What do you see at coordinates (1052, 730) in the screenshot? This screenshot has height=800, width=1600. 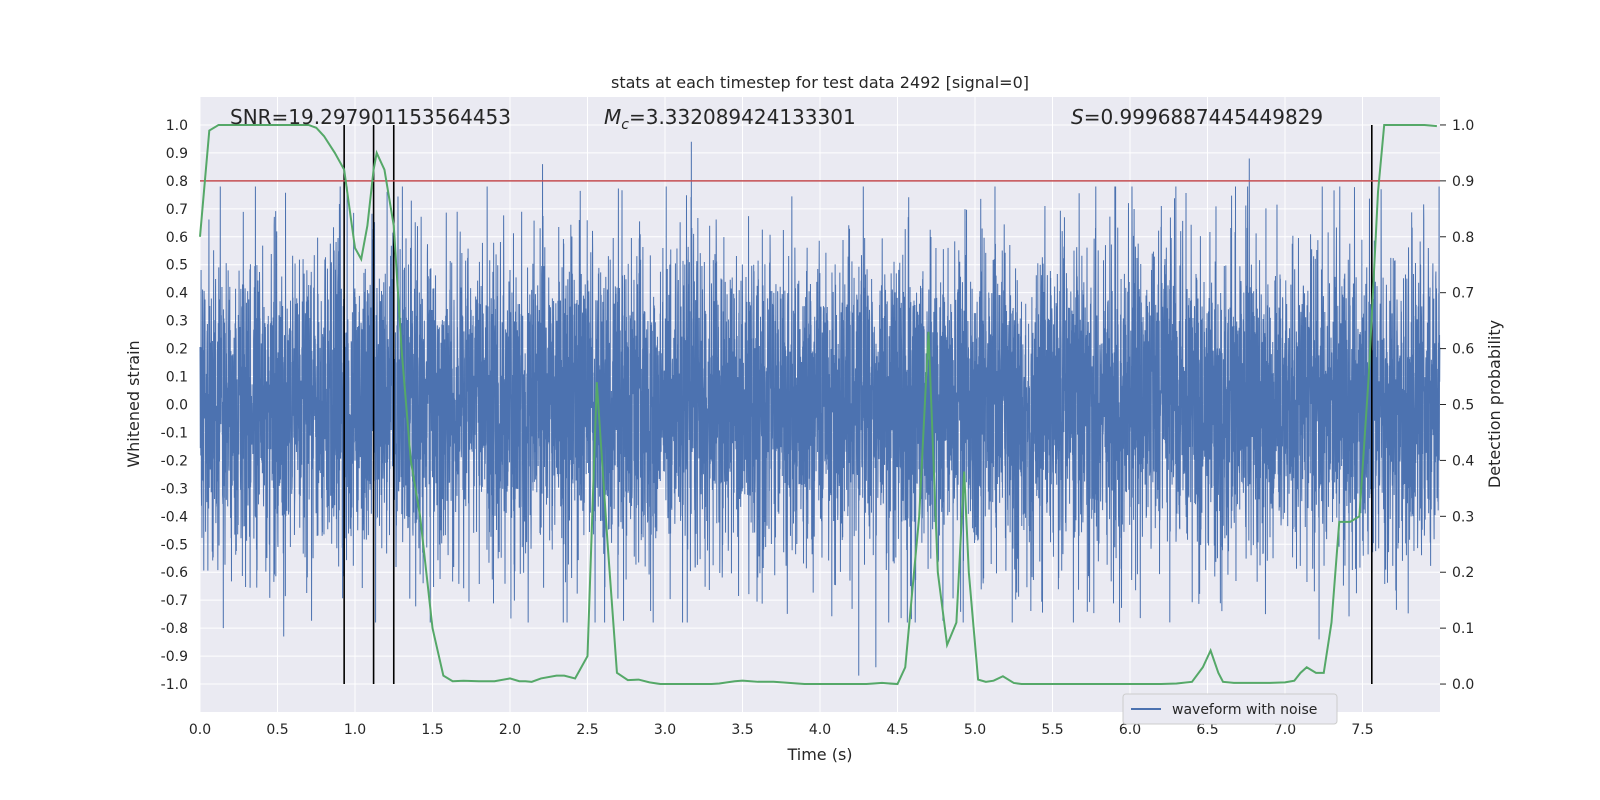 I see `x-tick-label: 5.5` at bounding box center [1052, 730].